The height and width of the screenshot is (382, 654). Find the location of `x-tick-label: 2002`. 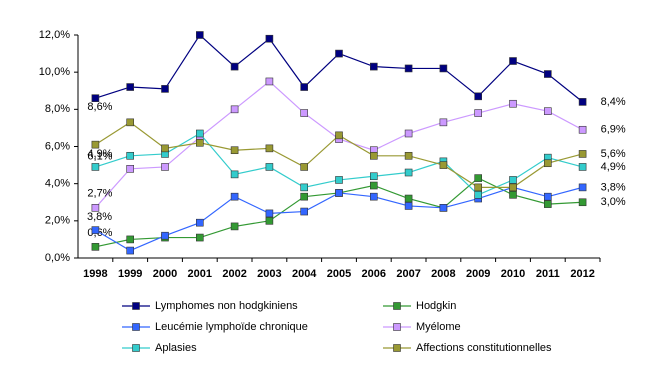

x-tick-label: 2002 is located at coordinates (234, 274).